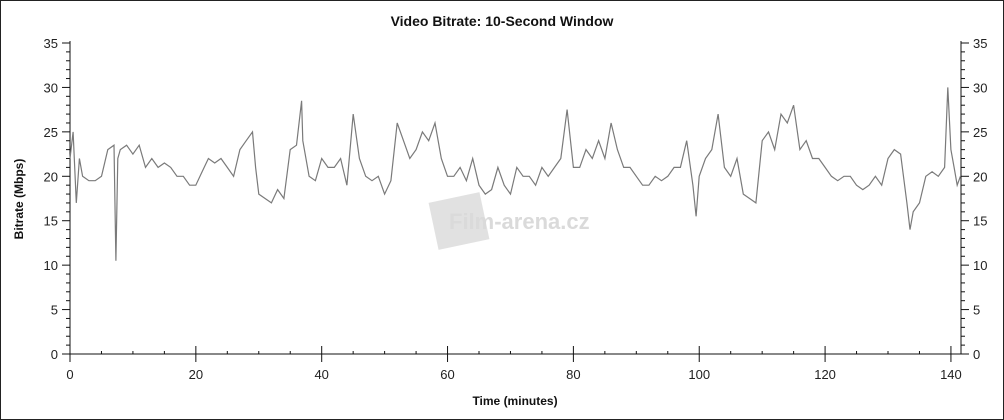 The height and width of the screenshot is (420, 1004). Describe the element at coordinates (980, 176) in the screenshot. I see `y-tick-label-right: 20` at that location.